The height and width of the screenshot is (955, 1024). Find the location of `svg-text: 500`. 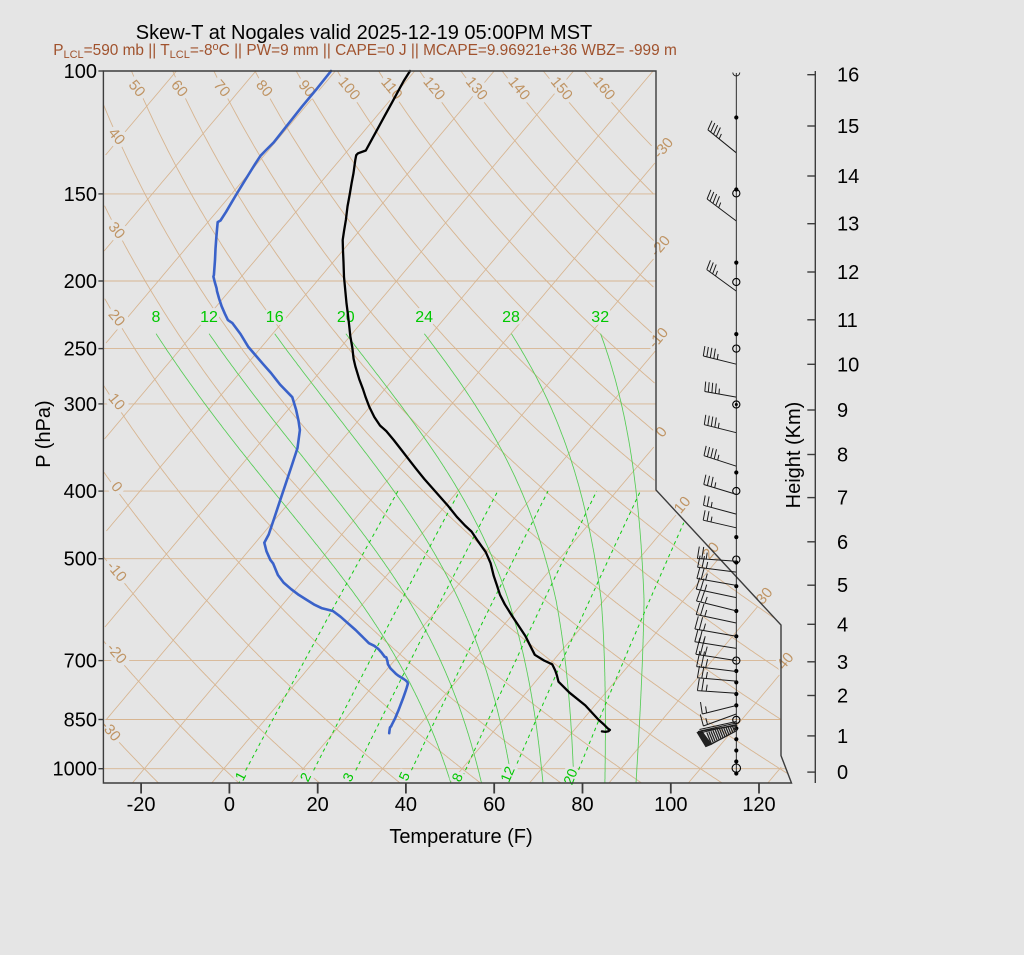

svg-text: 500 is located at coordinates (80, 560).